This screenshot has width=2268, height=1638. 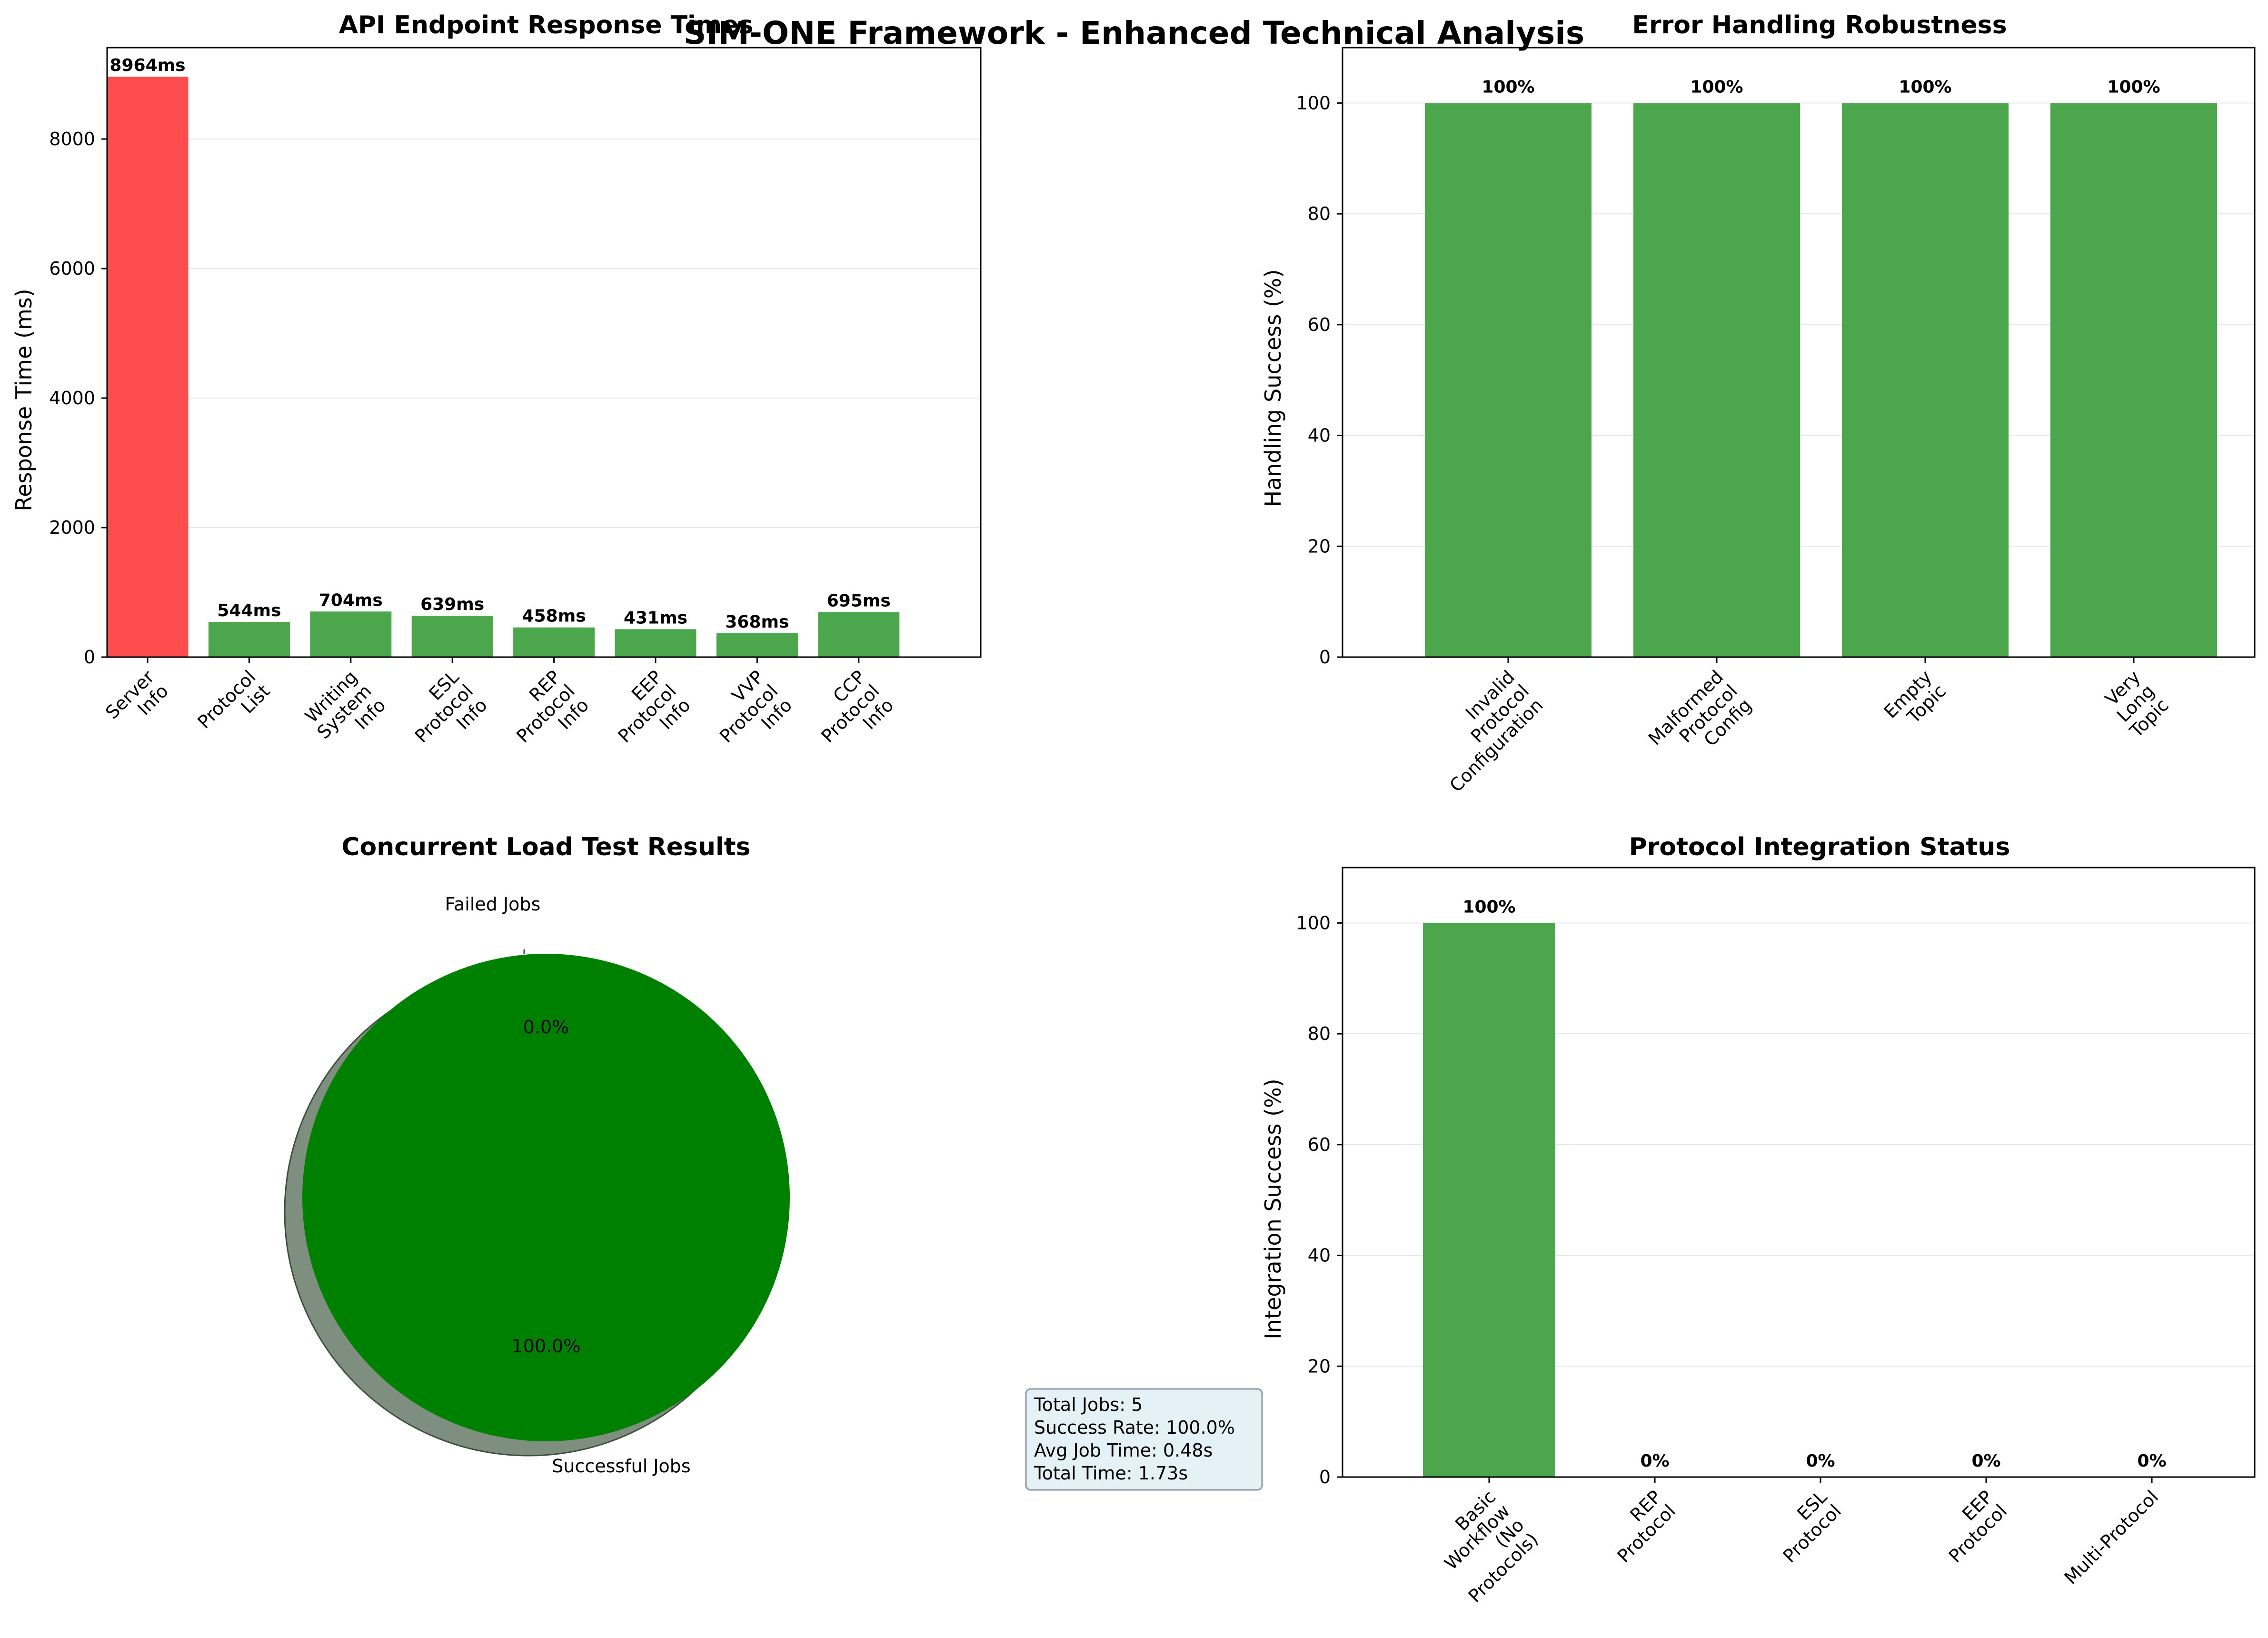 What do you see at coordinates (1134, 1427) in the screenshot?
I see `stats-success-rate: Success Rate: 100.0%` at bounding box center [1134, 1427].